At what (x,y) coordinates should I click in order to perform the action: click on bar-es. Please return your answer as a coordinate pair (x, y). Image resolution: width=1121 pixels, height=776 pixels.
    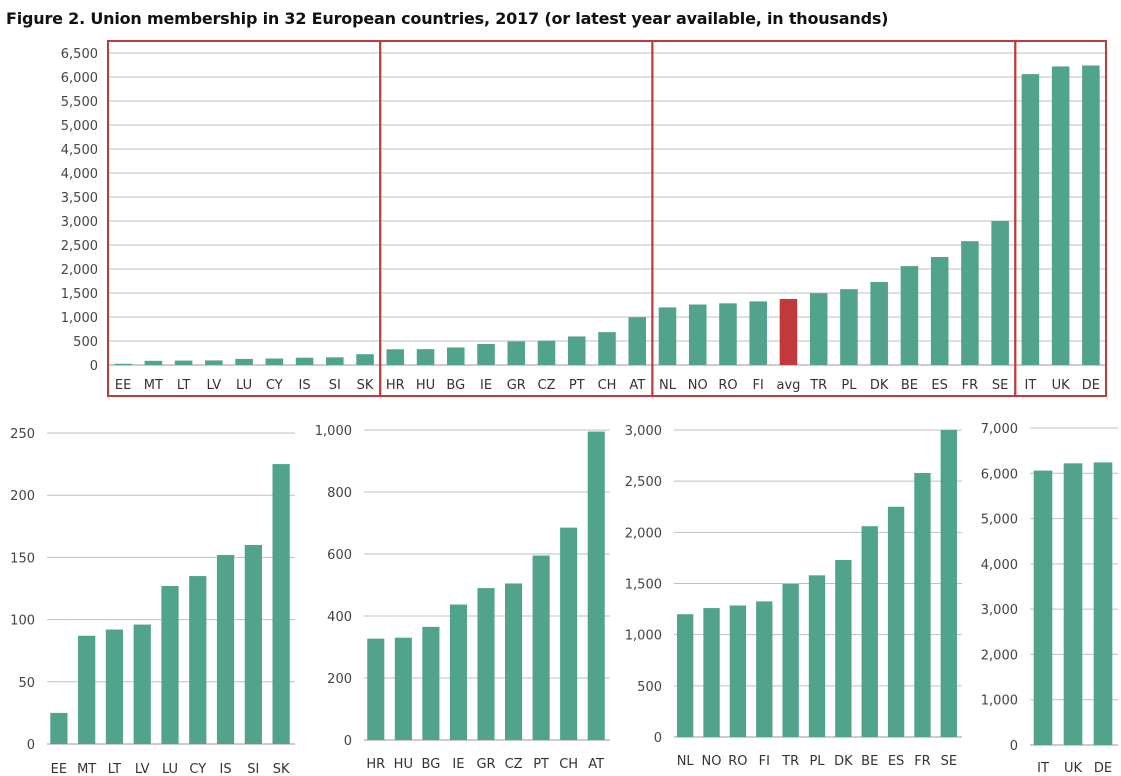
    Looking at the image, I should click on (939, 311).